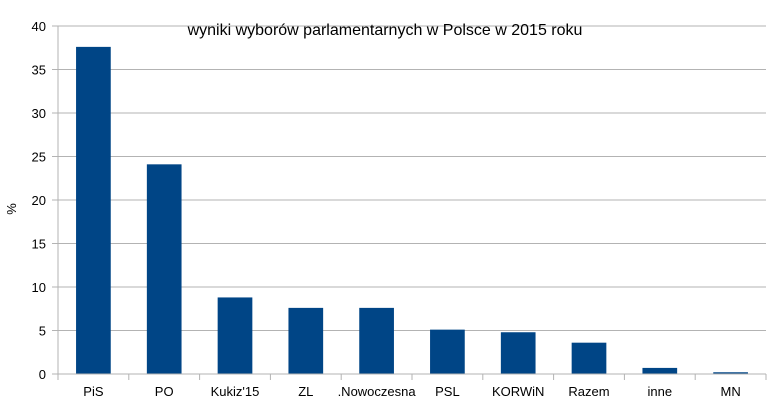 The image size is (768, 408). Describe the element at coordinates (305, 391) in the screenshot. I see `x-tick-label: ZL` at that location.